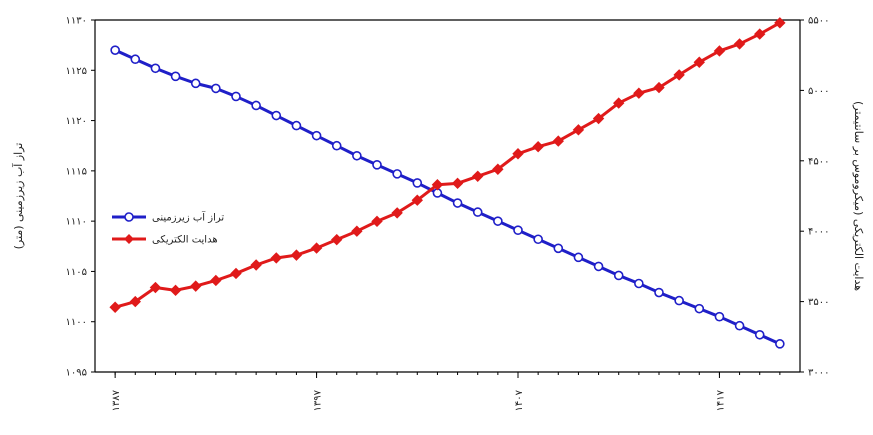  I want to click on y-left-axis-title: تراز آب زیرزمینی (متر), so click(18, 196).